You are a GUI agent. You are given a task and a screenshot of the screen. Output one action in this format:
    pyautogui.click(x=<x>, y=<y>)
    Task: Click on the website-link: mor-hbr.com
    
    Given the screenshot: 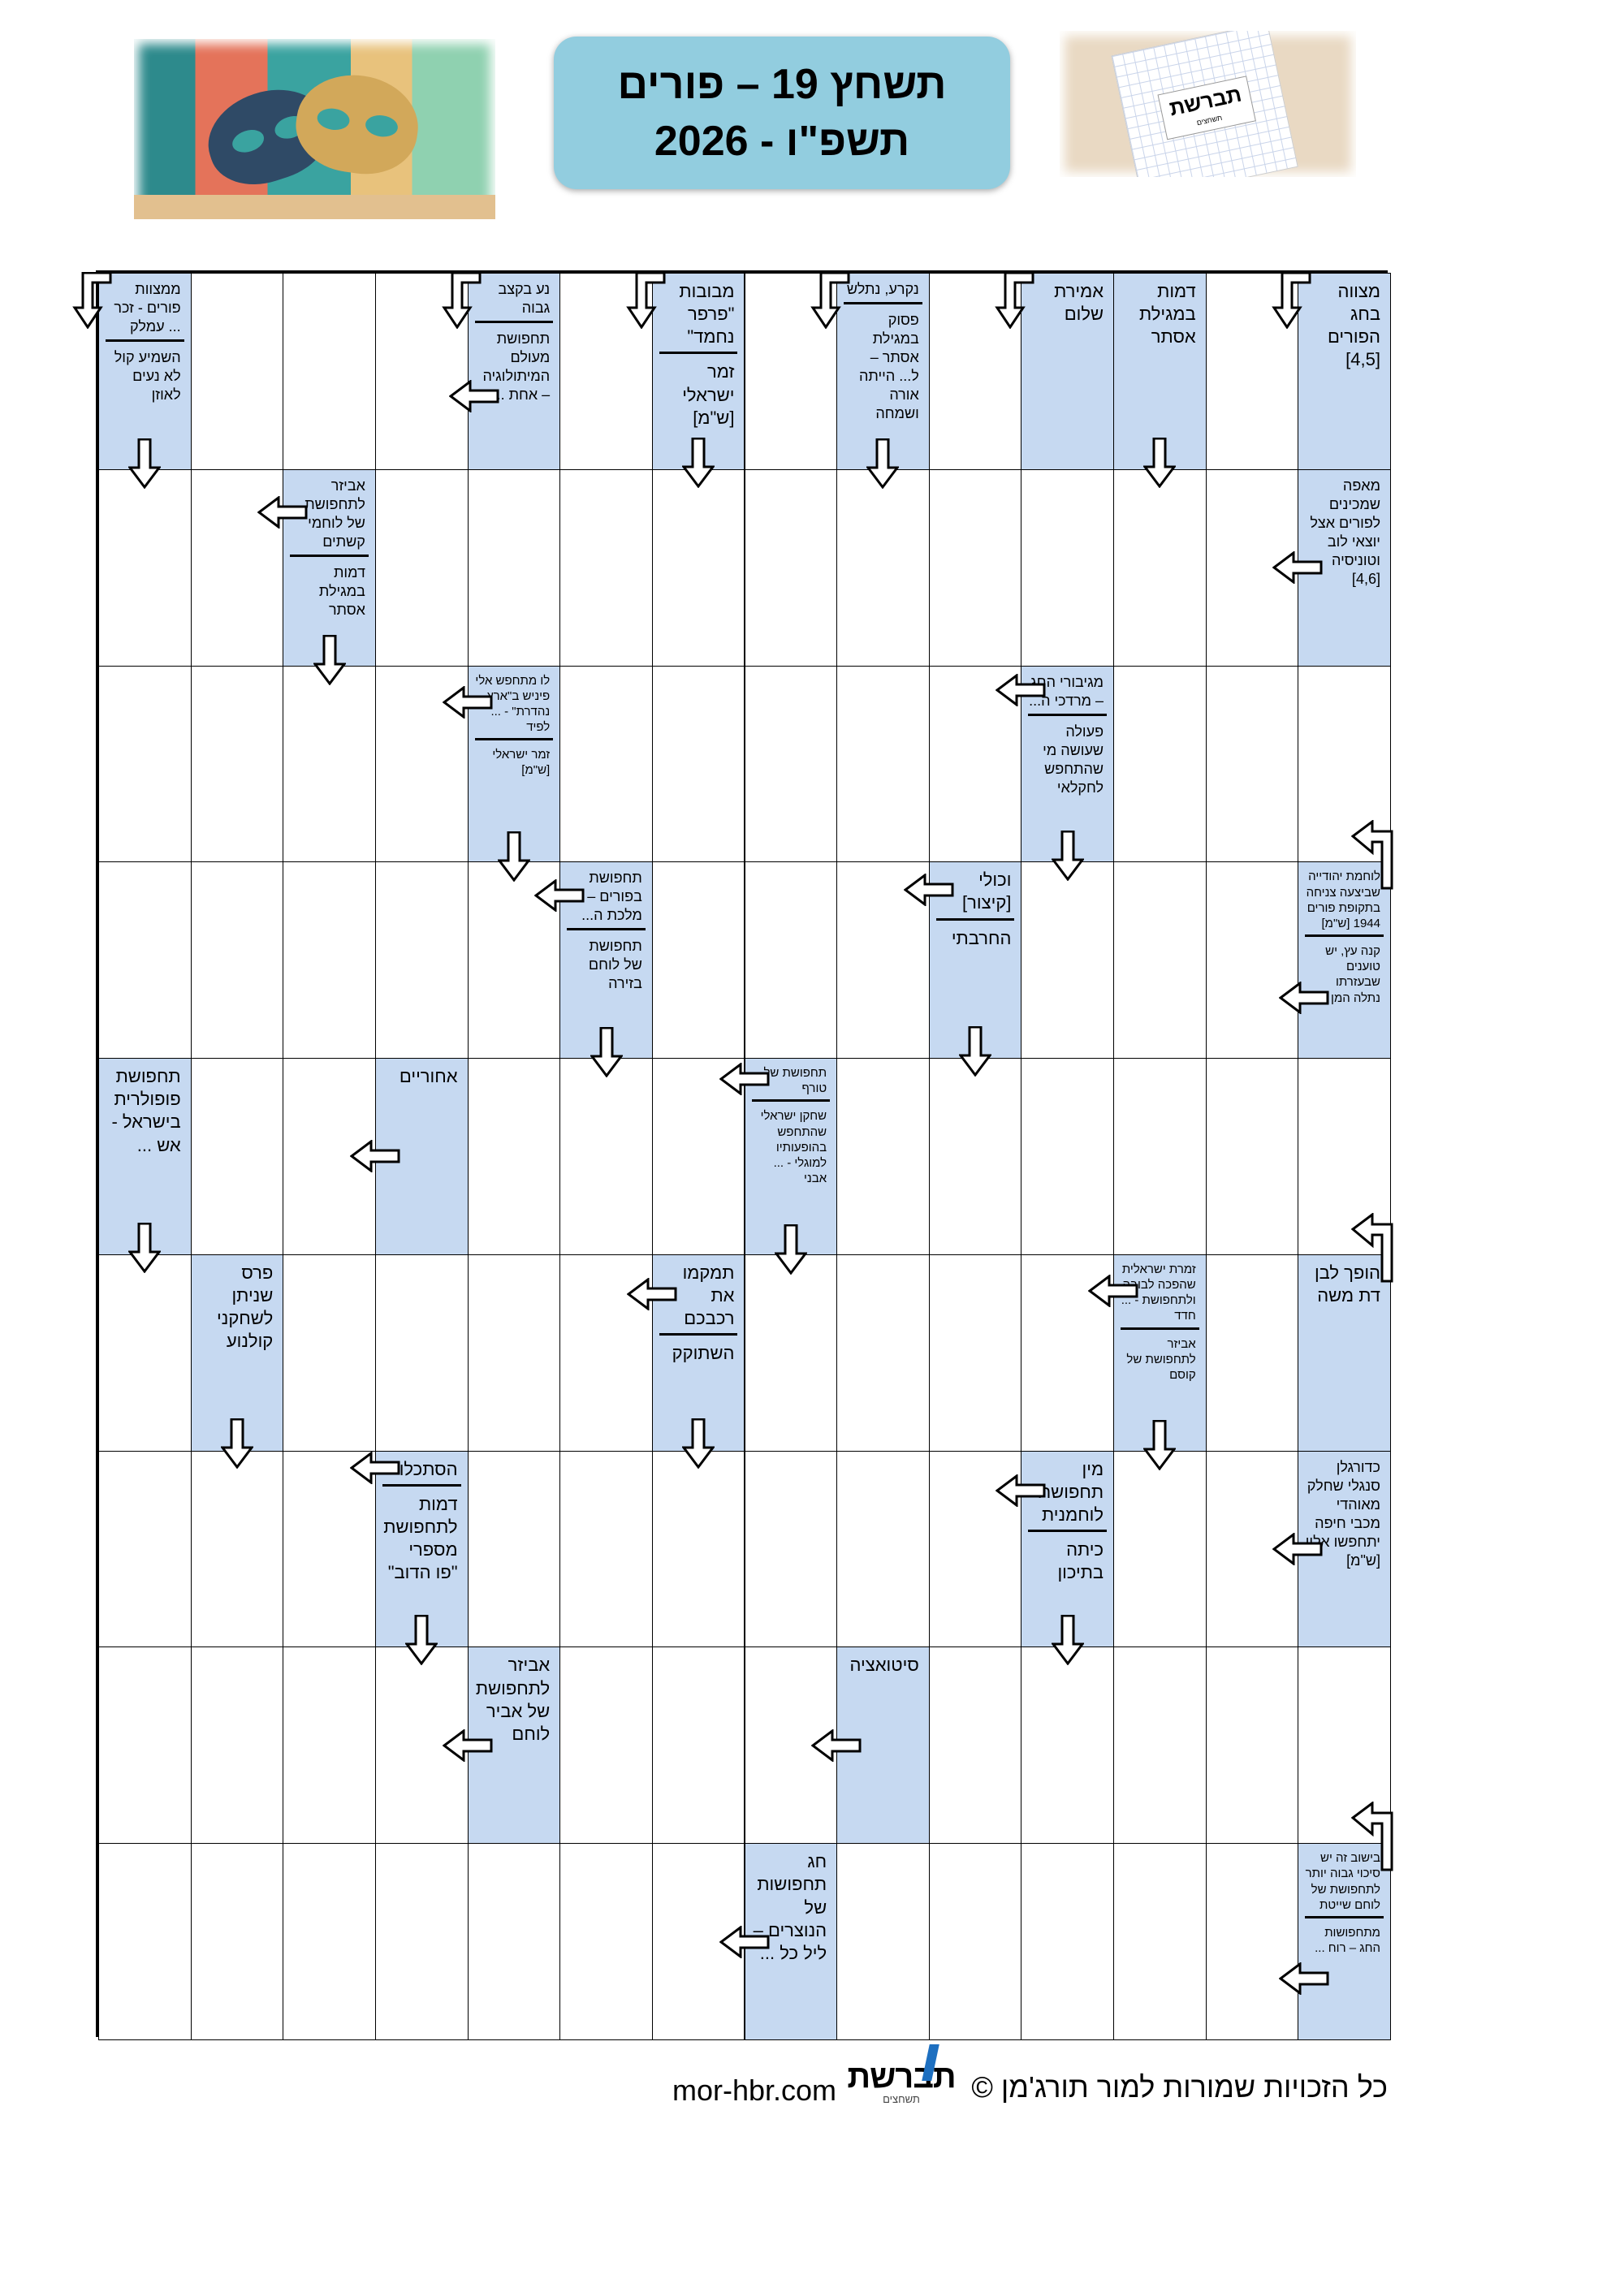 What is the action you would take?
    pyautogui.click(x=755, y=2090)
    